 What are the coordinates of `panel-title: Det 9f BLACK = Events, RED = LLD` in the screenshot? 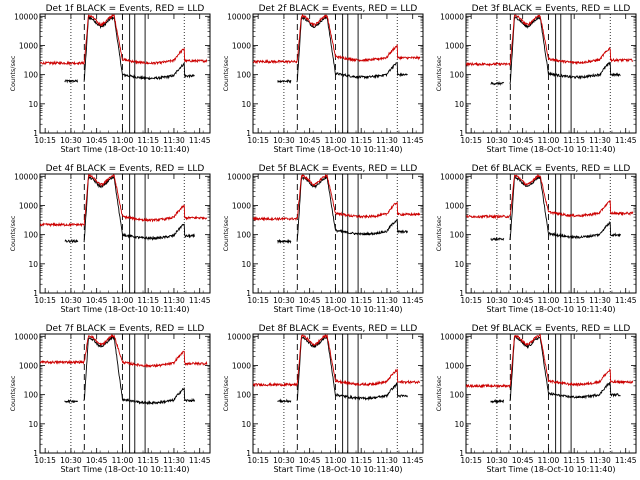 It's located at (551, 329).